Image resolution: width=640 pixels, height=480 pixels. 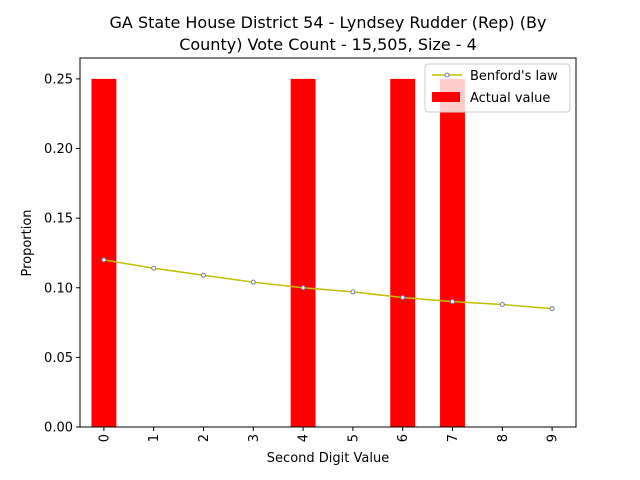 What do you see at coordinates (304, 438) in the screenshot?
I see `x-tick-label: 4` at bounding box center [304, 438].